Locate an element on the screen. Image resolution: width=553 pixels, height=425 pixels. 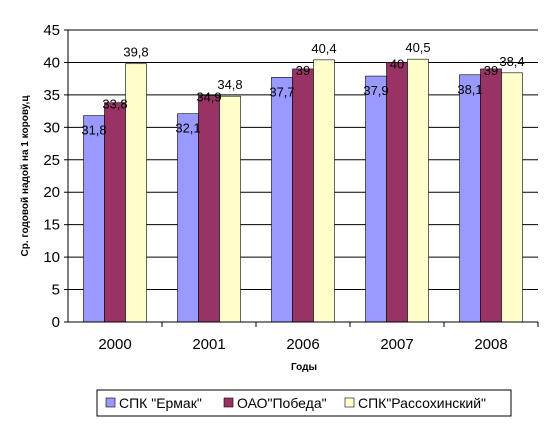
data-label: 34,8 is located at coordinates (229, 84).